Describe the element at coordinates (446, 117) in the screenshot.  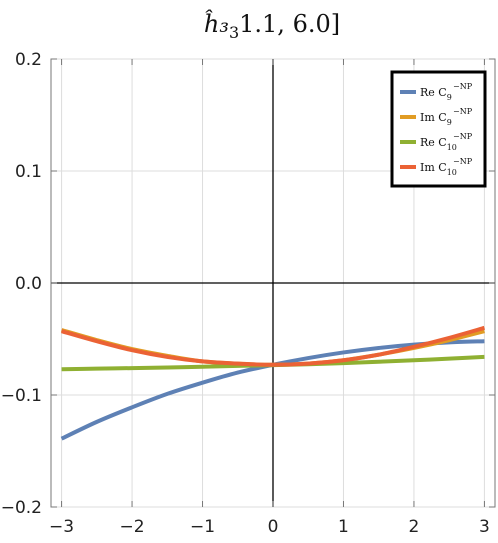
I see `legend-label: Im C9−NP` at that location.